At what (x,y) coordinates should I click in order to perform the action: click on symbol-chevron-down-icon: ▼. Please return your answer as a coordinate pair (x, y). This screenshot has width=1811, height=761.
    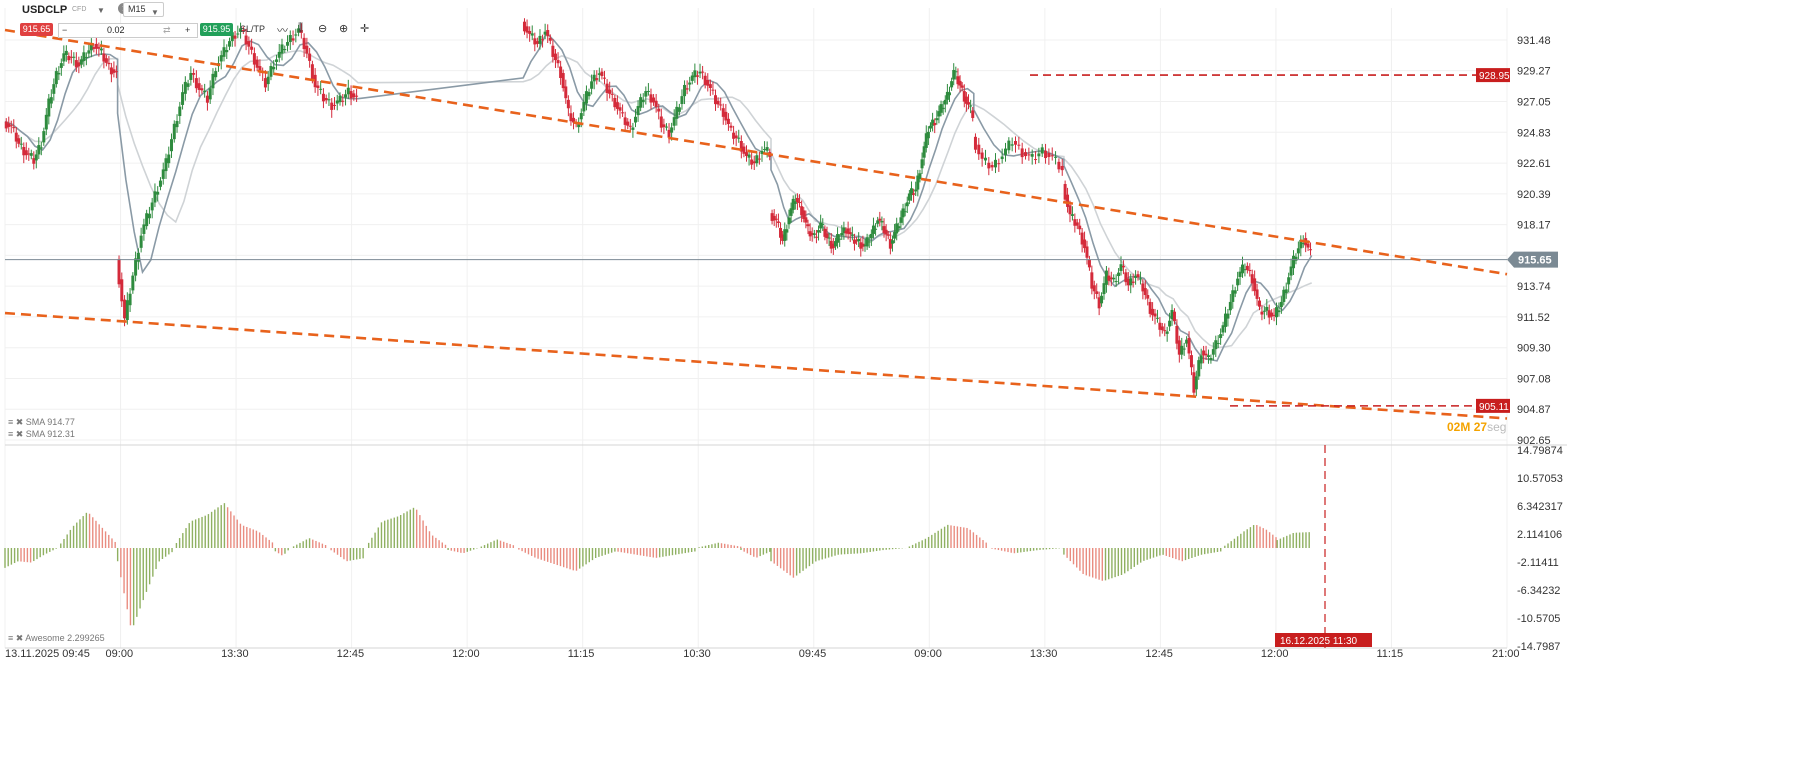
    Looking at the image, I should click on (101, 10).